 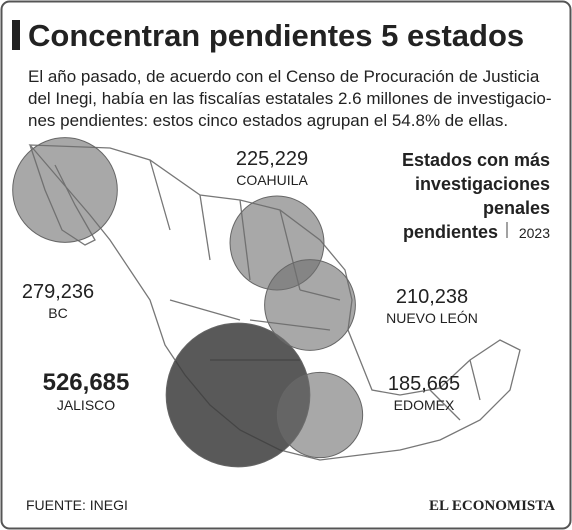 I want to click on state-value: 185,665, so click(x=424, y=384).